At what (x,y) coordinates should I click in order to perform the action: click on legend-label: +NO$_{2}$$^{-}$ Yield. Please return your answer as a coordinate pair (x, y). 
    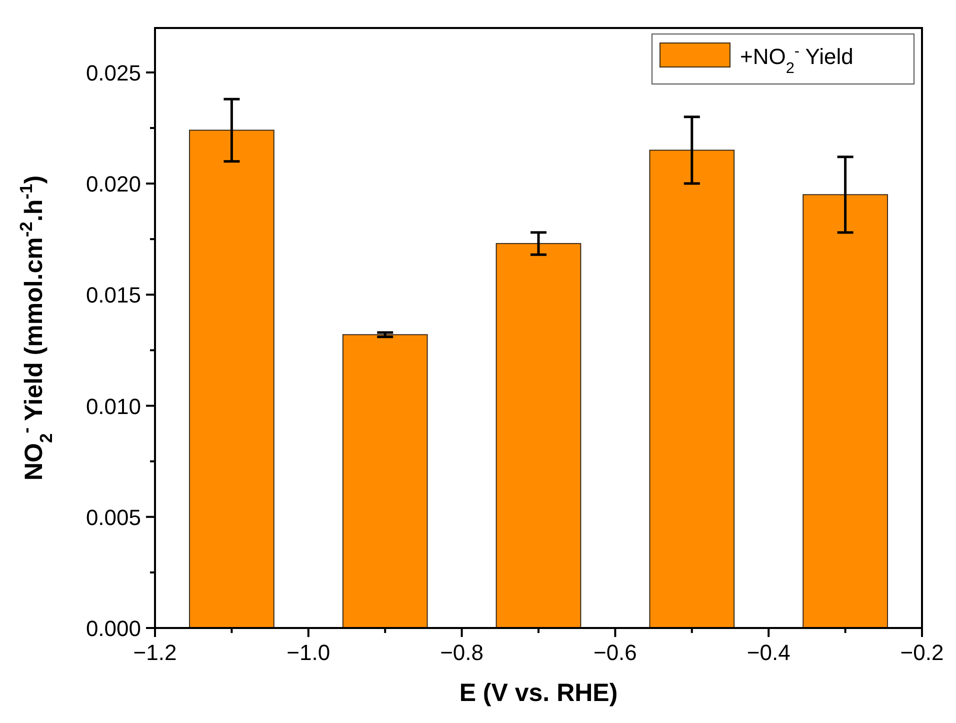
    Looking at the image, I should click on (797, 59).